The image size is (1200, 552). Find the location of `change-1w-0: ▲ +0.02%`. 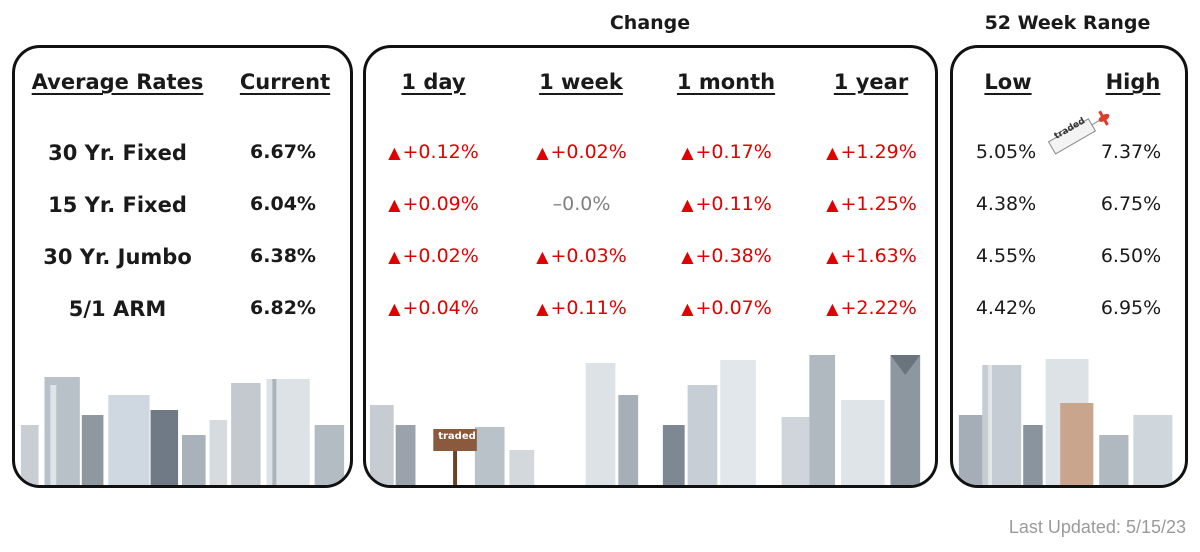

change-1w-0: ▲ +0.02% is located at coordinates (581, 152).